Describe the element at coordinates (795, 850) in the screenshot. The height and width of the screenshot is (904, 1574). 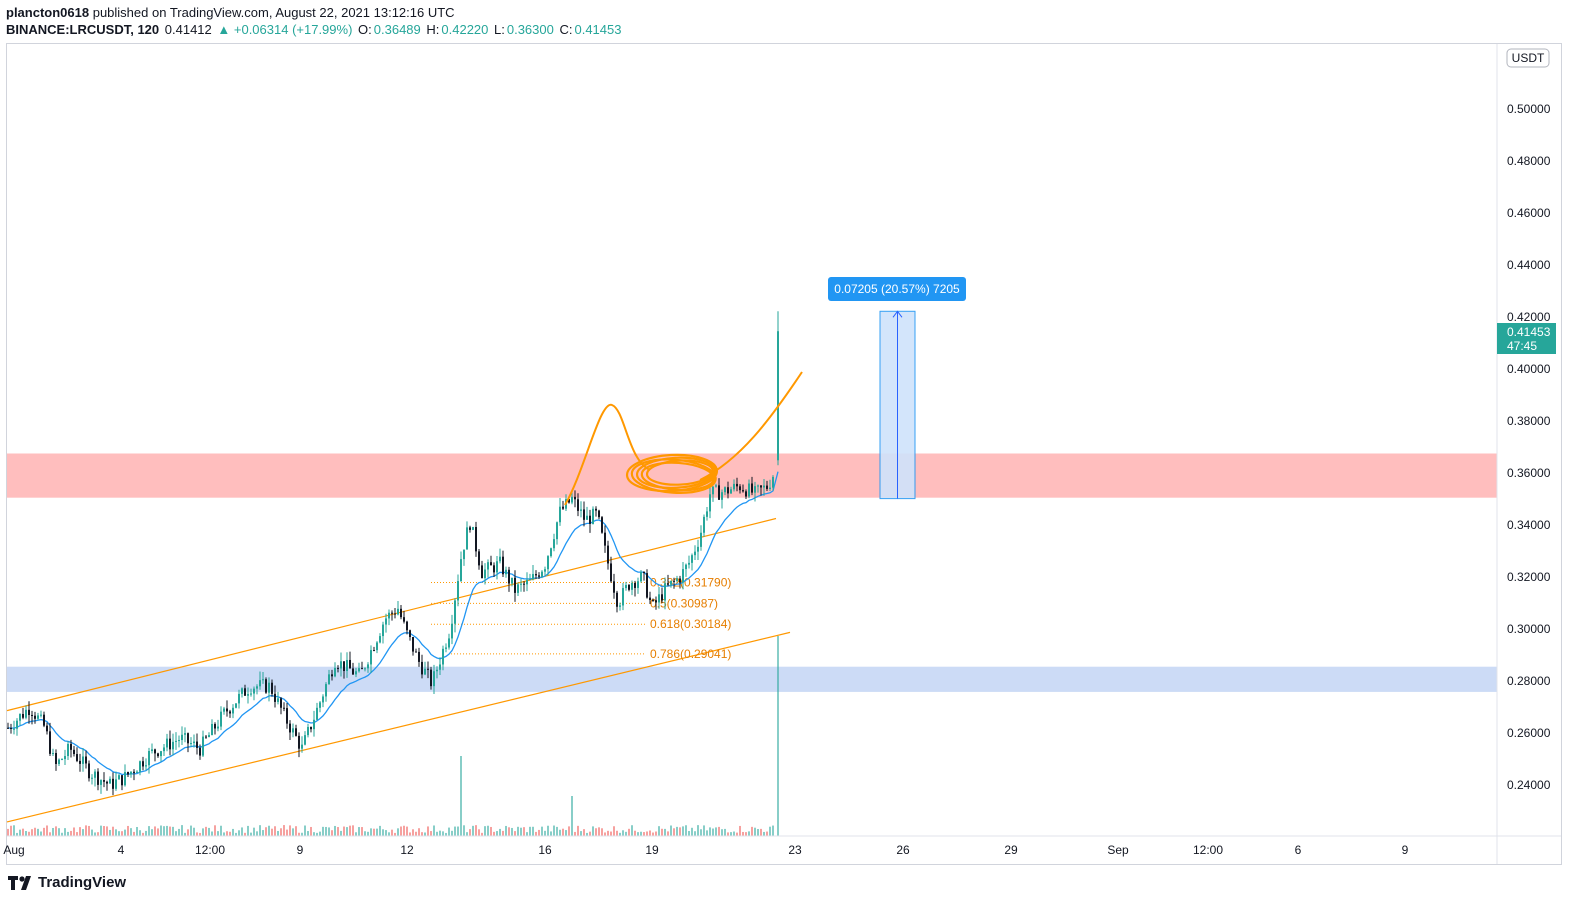
I see `x-tick-label: 23` at that location.